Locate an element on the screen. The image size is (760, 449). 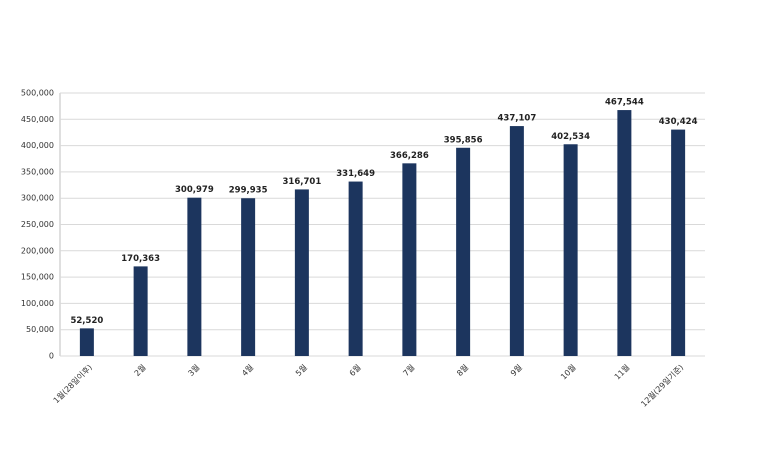
x-tick-label: 3월 is located at coordinates (194, 370).